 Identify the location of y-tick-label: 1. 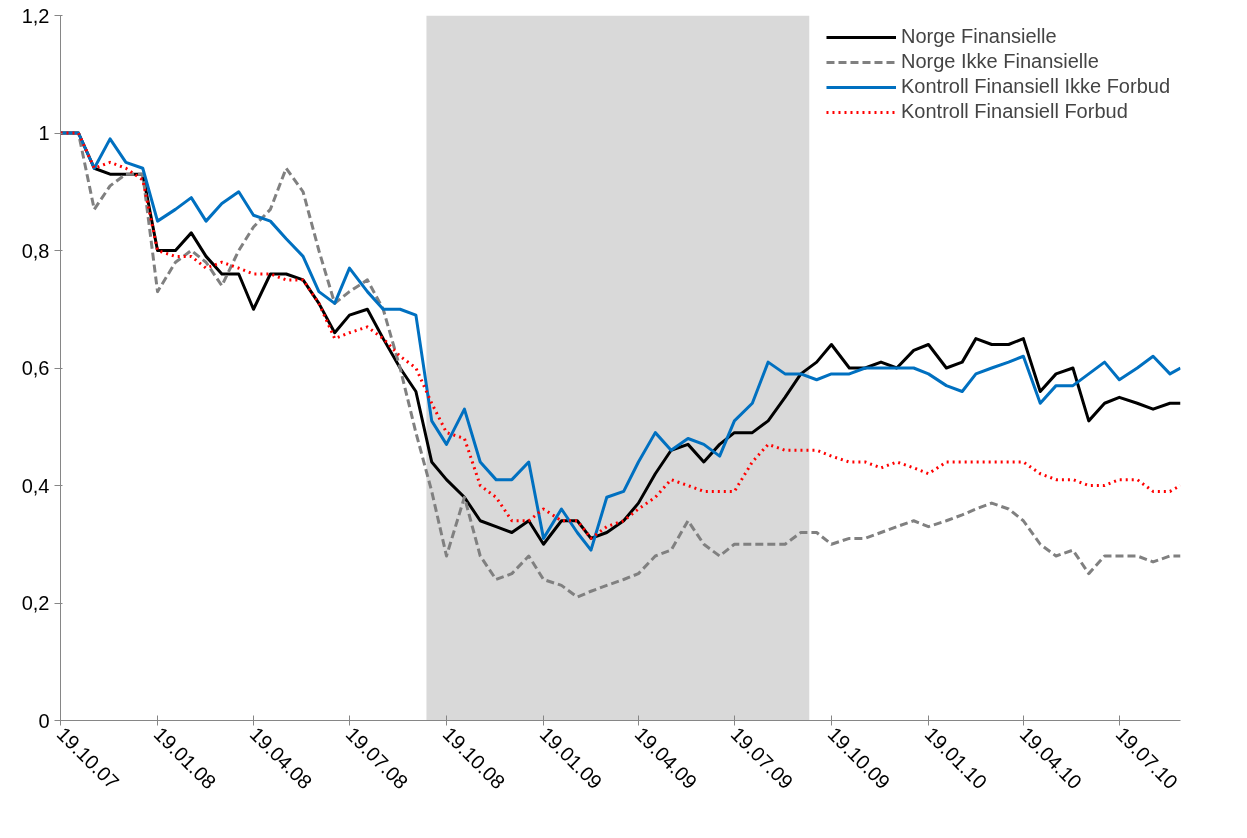
(44, 133).